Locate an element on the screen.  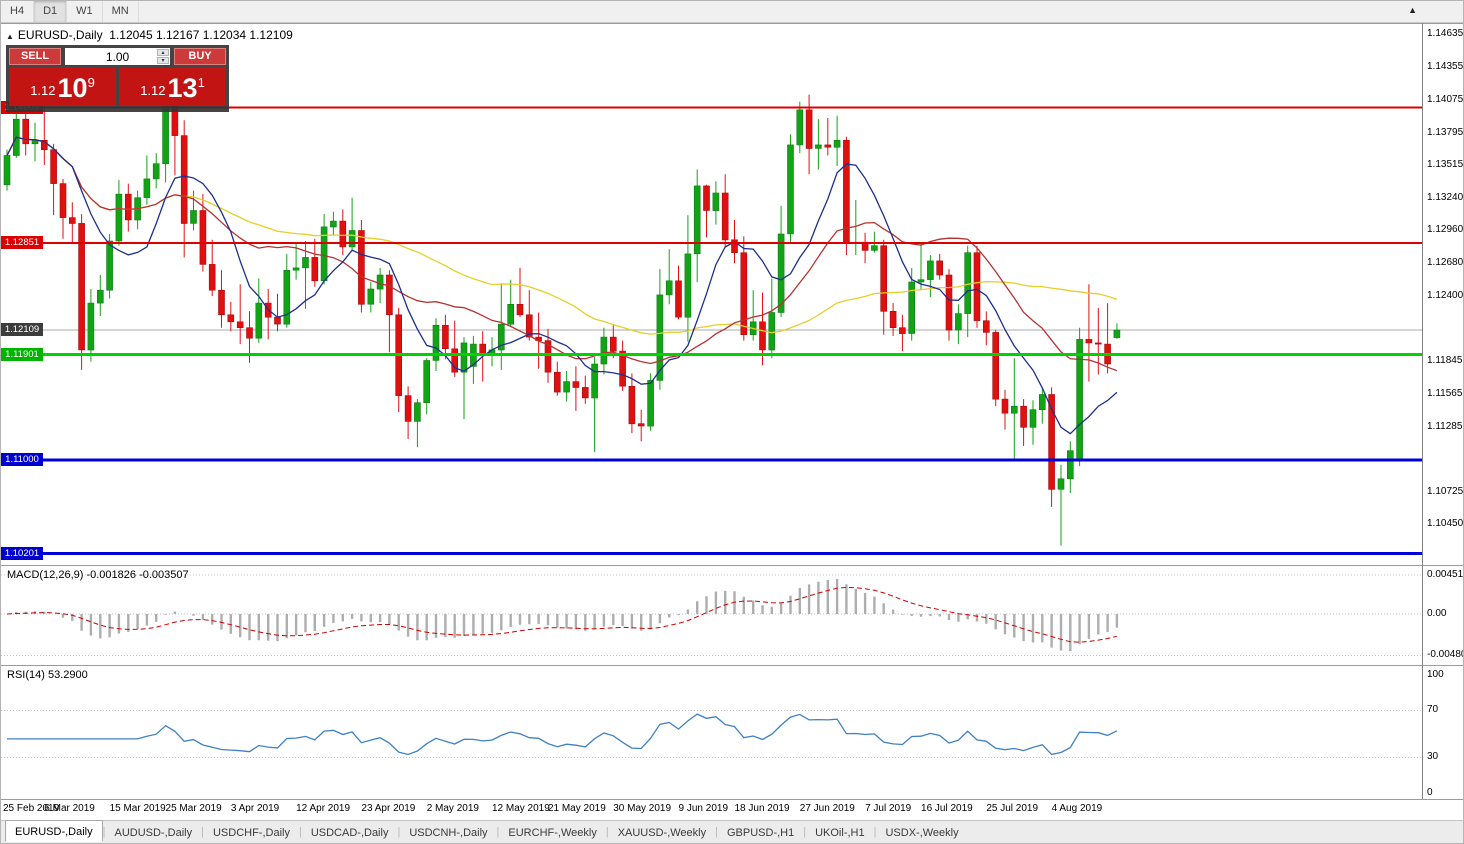
volume-increase-button: ▴ is located at coordinates (163, 52).